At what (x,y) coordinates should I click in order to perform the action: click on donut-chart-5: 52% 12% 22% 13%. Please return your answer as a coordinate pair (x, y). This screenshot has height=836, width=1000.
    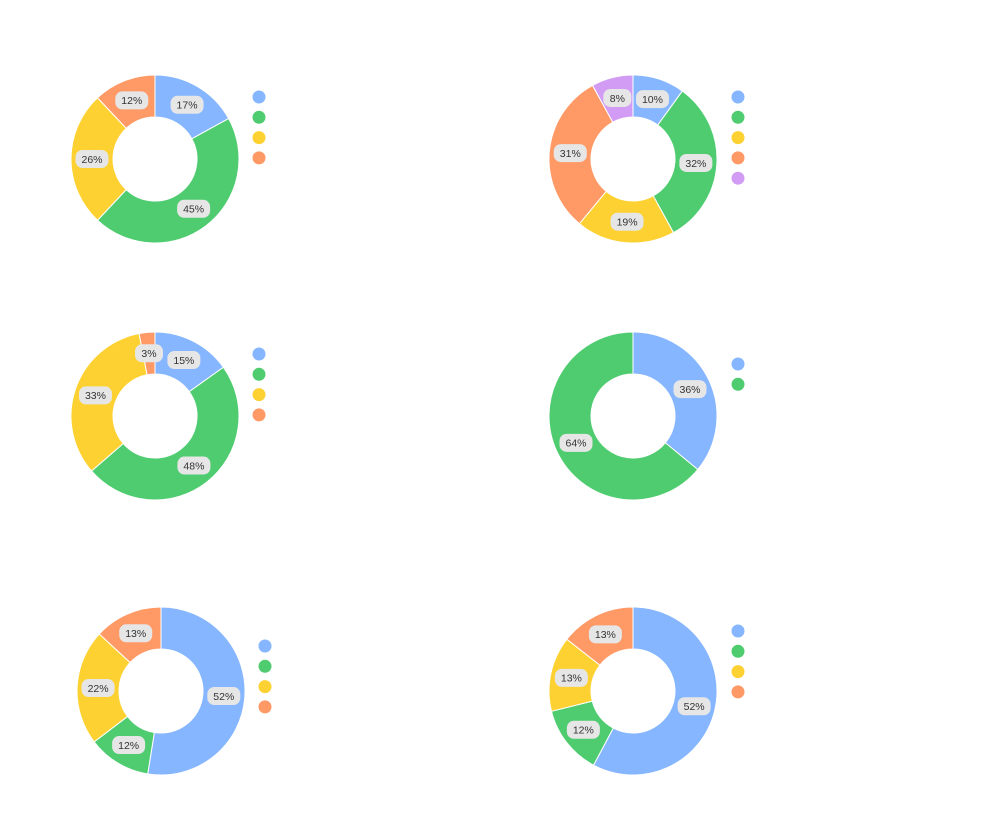
    Looking at the image, I should click on (174, 691).